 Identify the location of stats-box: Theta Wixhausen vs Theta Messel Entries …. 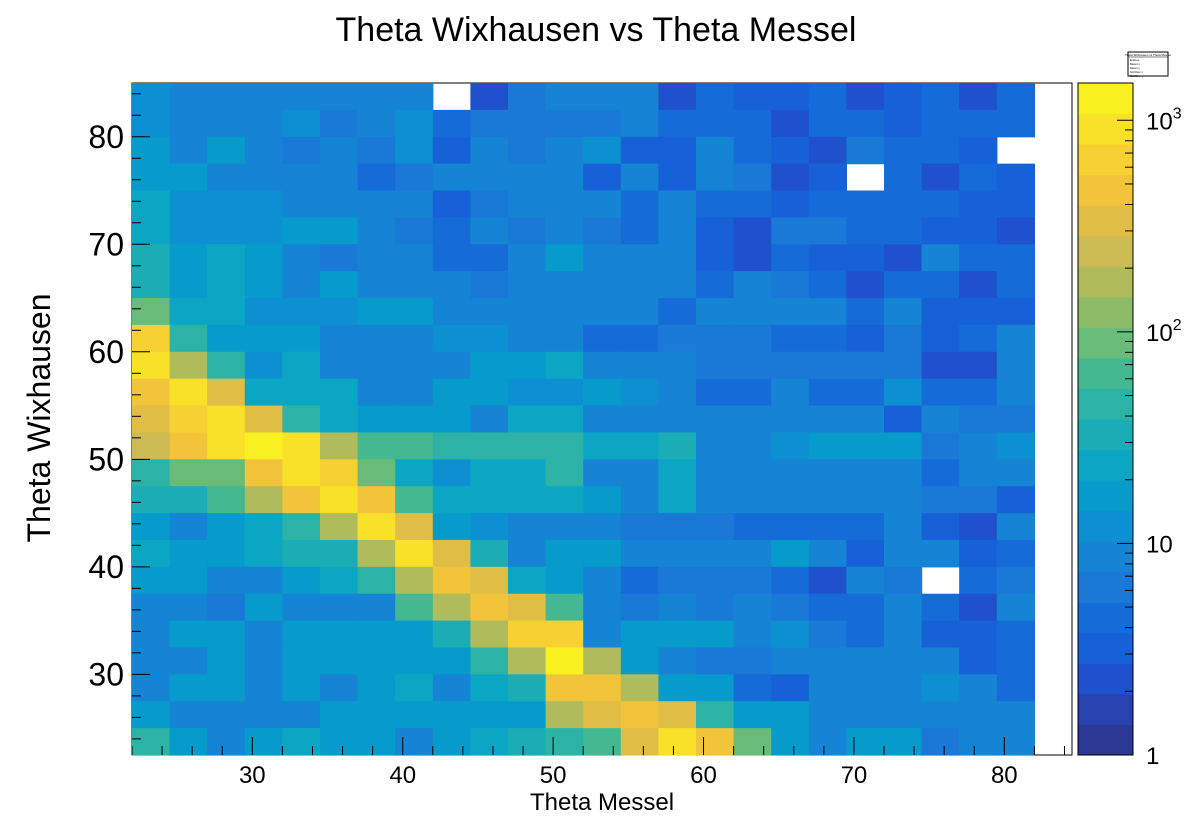
(1148, 64).